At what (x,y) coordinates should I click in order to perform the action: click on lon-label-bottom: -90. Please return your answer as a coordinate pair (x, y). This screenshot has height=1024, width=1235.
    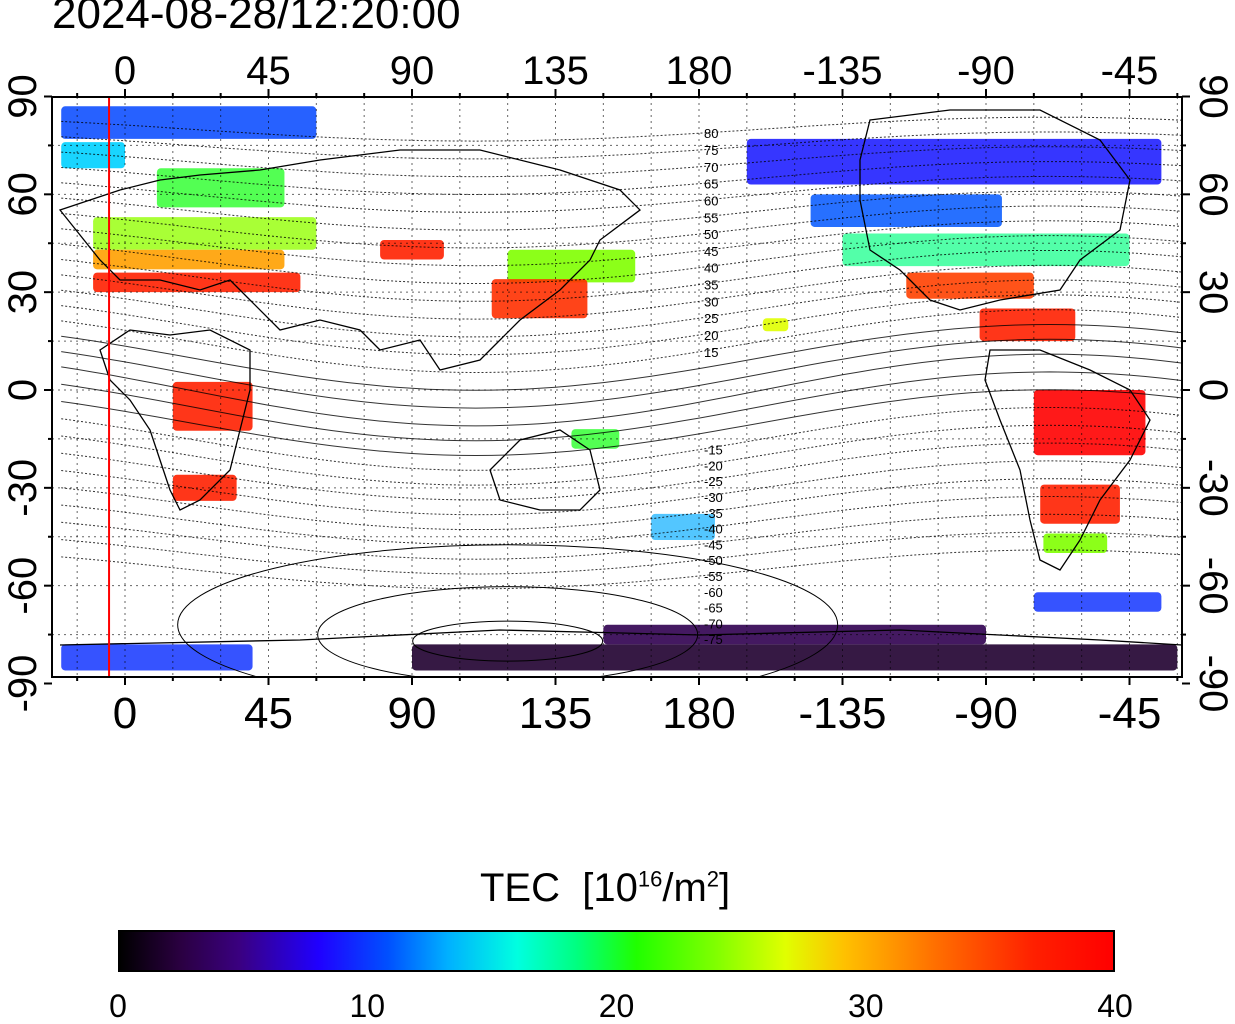
    Looking at the image, I should click on (986, 713).